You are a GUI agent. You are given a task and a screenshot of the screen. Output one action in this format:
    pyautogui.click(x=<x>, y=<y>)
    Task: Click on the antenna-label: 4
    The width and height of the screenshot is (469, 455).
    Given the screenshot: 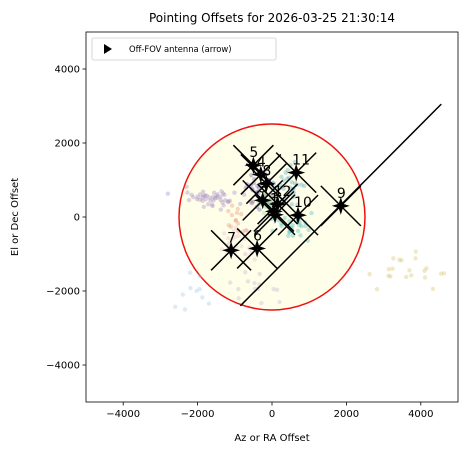 What is the action you would take?
    pyautogui.click(x=261, y=162)
    